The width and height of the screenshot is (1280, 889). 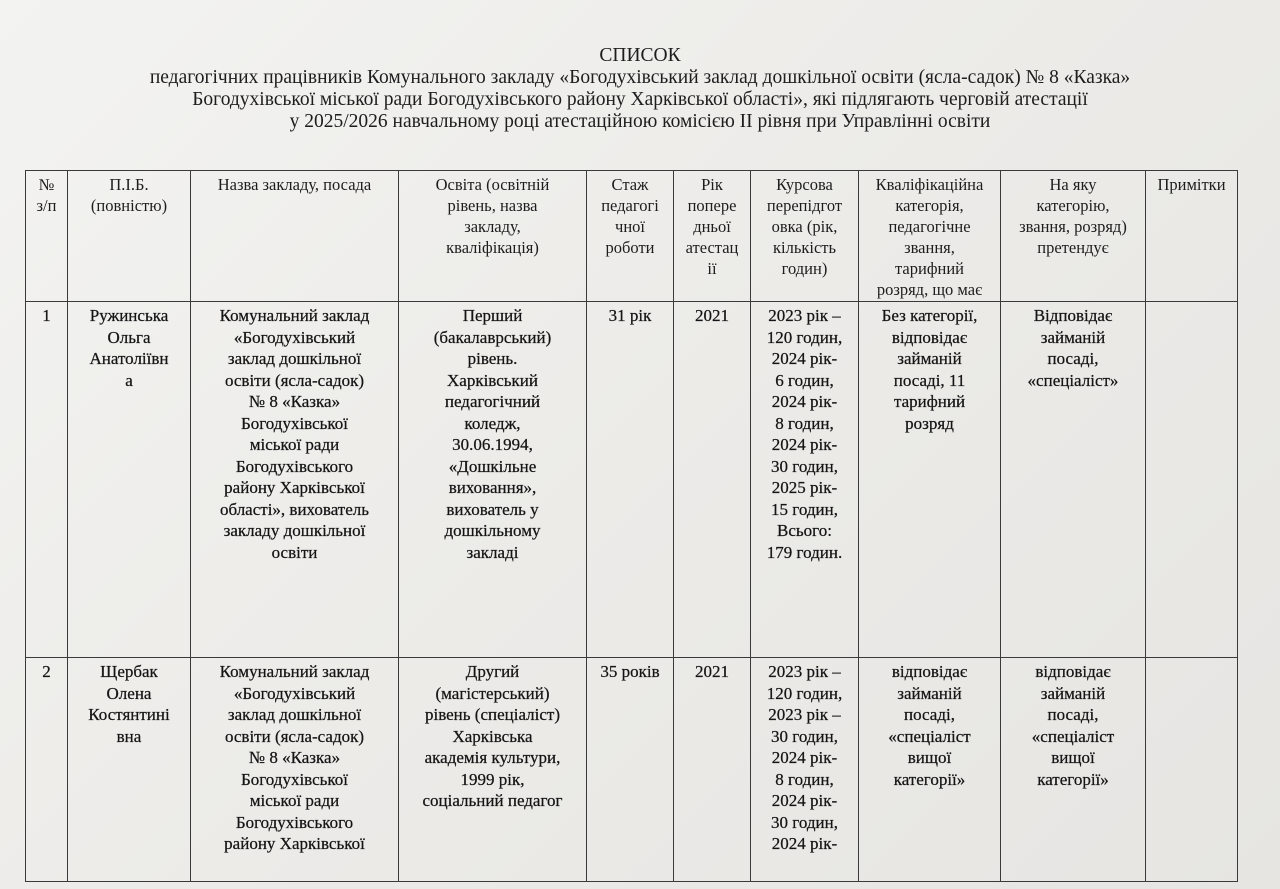 I want to click on cell-target: Відповідає займаній посаді, «спеціаліст», so click(x=1073, y=479).